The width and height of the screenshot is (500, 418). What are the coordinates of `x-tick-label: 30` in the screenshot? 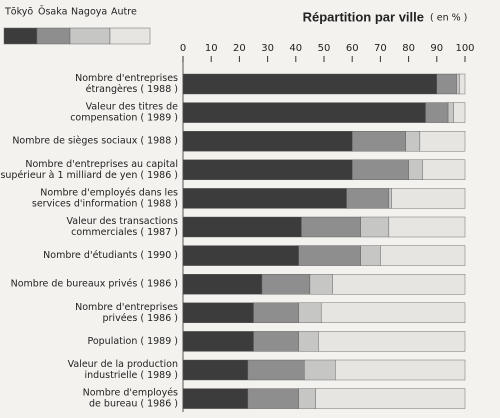 It's located at (267, 48).